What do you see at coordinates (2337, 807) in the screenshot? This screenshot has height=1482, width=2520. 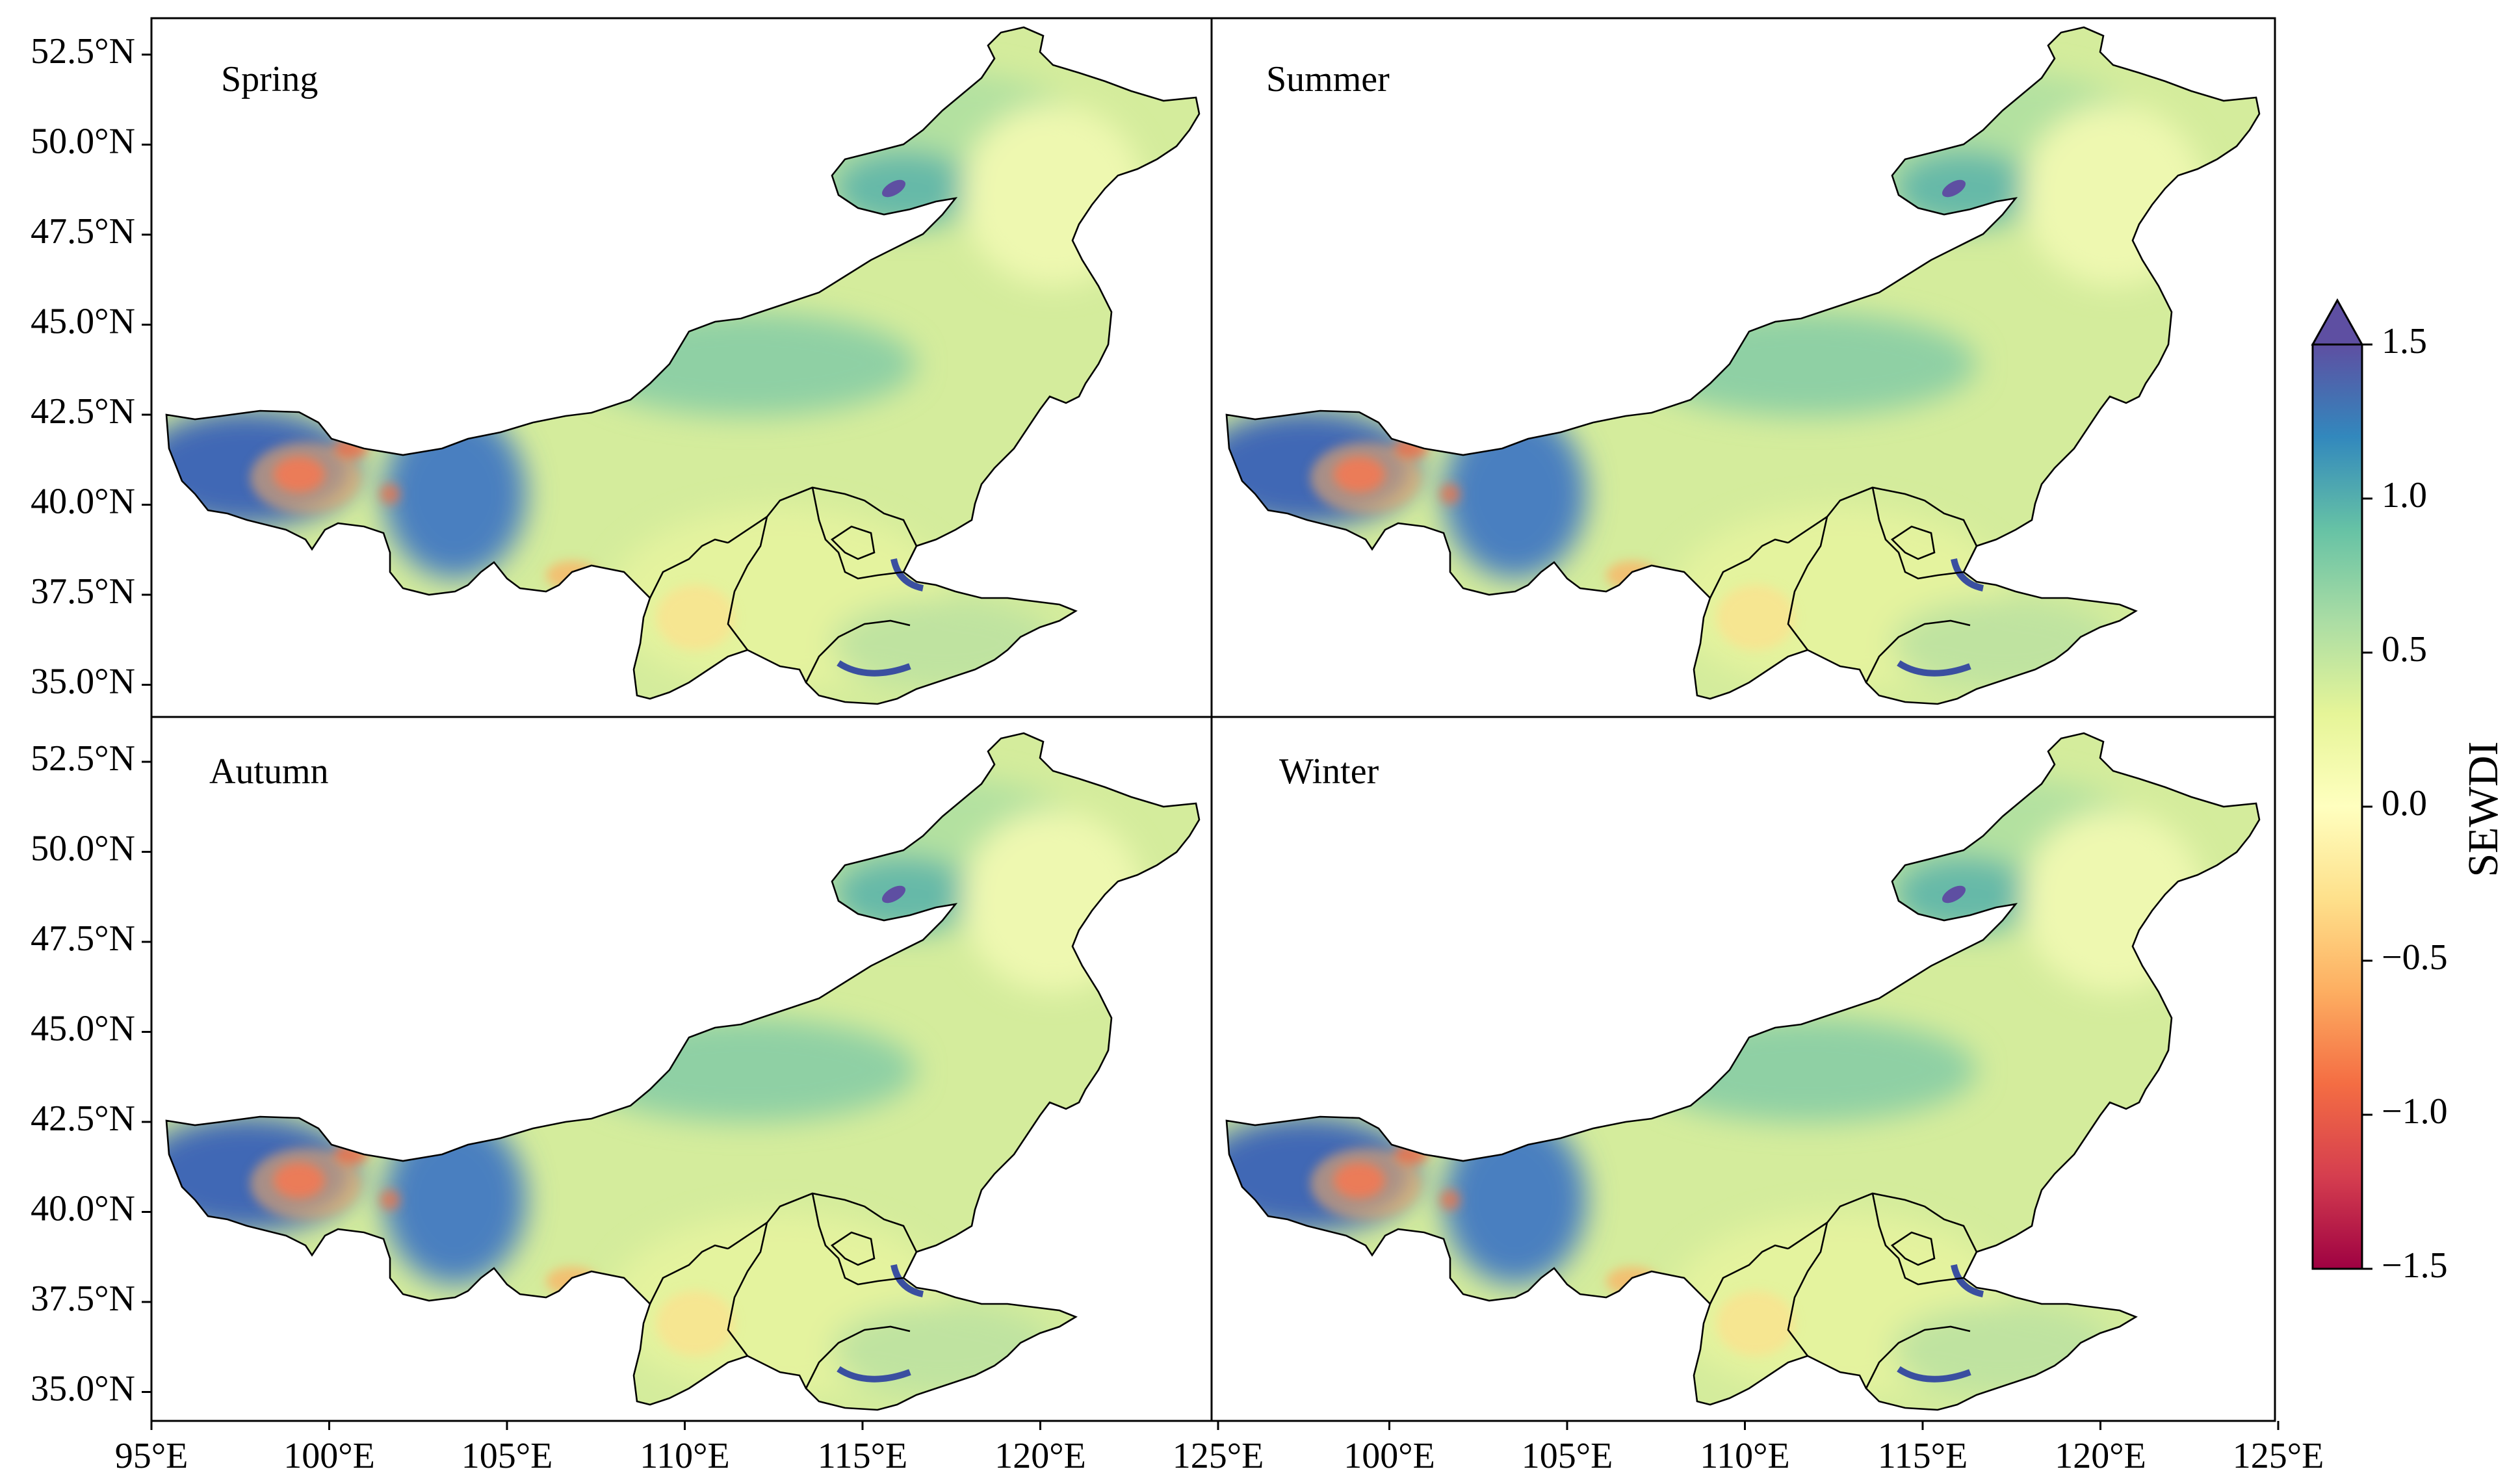 I see `colorbar-gradient` at bounding box center [2337, 807].